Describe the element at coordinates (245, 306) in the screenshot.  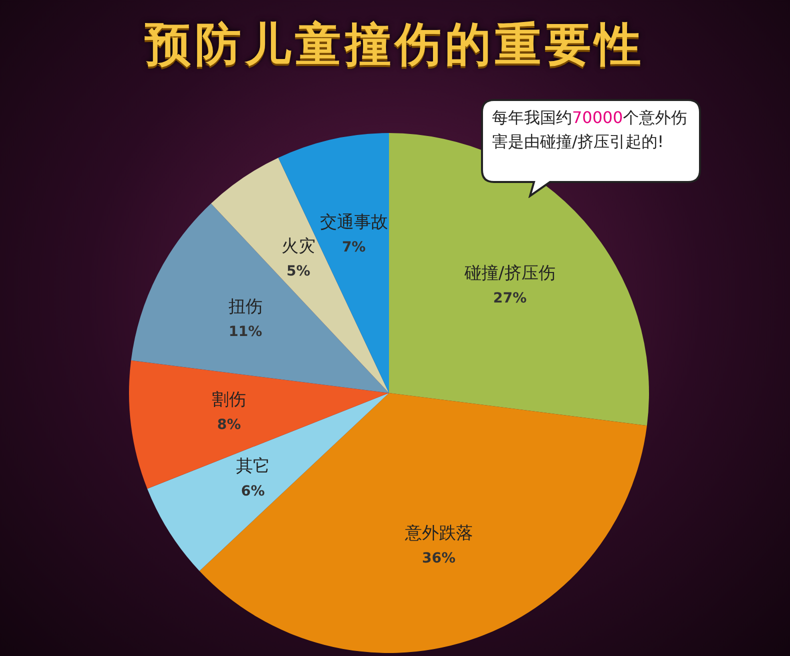
I see `slice-label: 扭伤` at that location.